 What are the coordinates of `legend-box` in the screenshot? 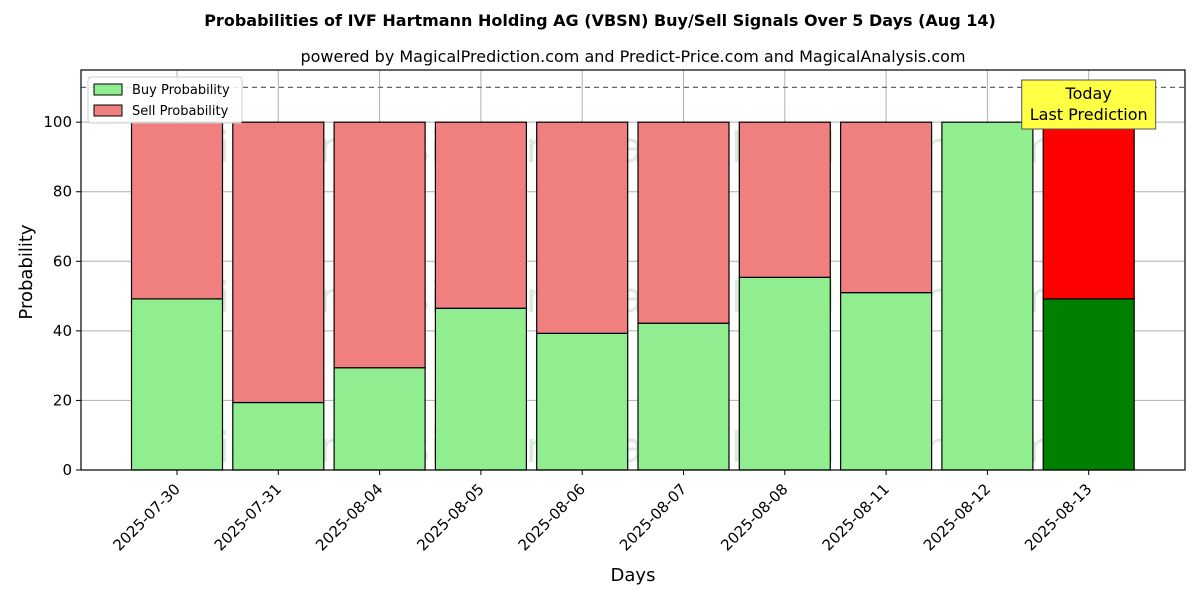 It's located at (165, 100).